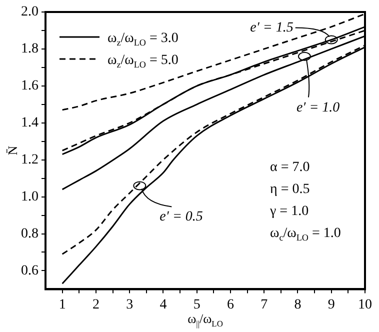 The height and width of the screenshot is (332, 379). I want to click on annotation: e′ = 0.5, so click(181, 217).